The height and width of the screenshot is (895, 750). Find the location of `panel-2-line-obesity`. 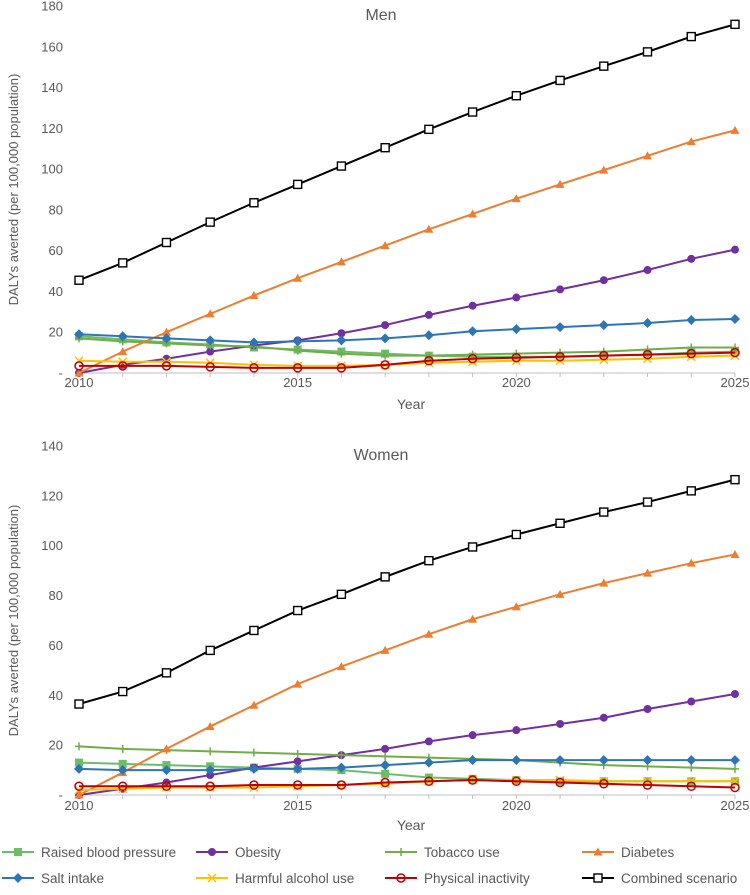

panel-2-line-obesity is located at coordinates (407, 744).